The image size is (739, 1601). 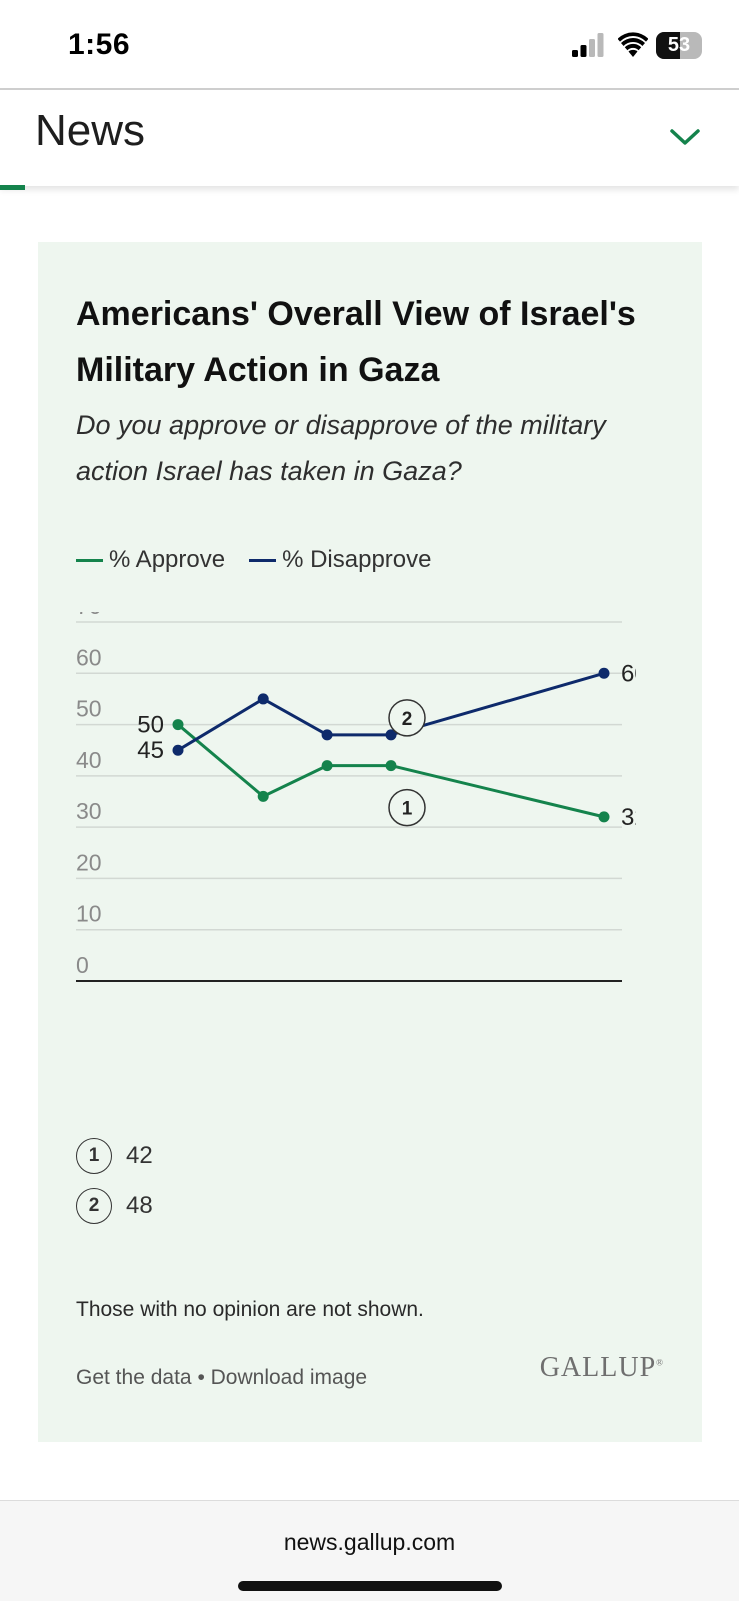 I want to click on active-indicator, so click(x=12, y=187).